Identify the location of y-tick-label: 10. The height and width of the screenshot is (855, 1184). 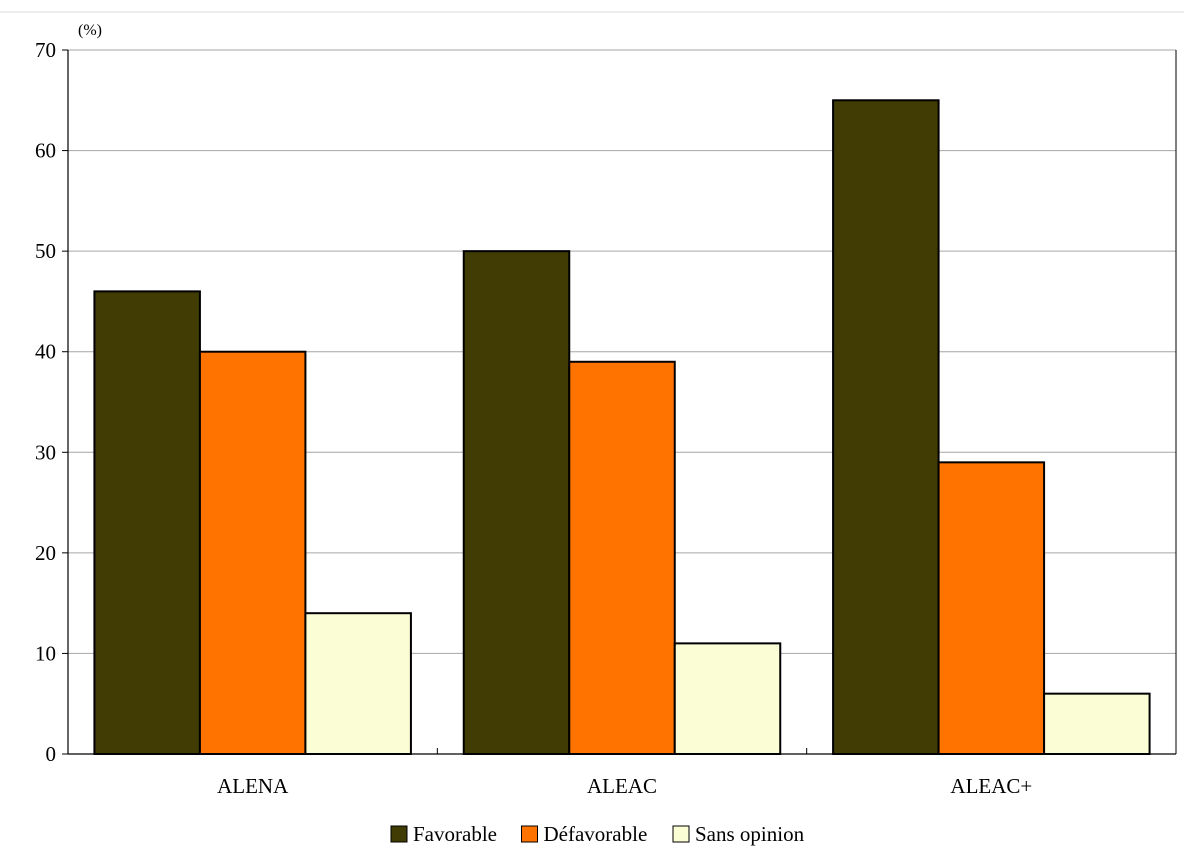
(45, 653).